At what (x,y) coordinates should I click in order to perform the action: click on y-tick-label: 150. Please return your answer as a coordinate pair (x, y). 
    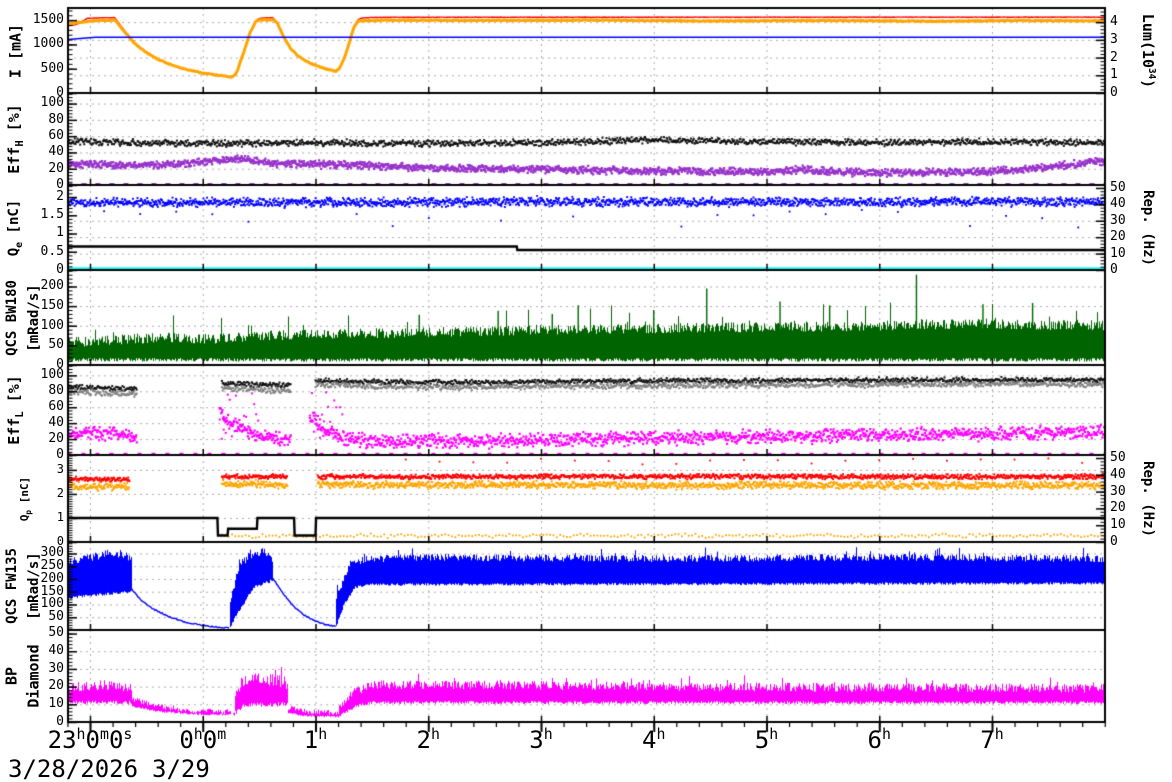
    Looking at the image, I should click on (52, 305).